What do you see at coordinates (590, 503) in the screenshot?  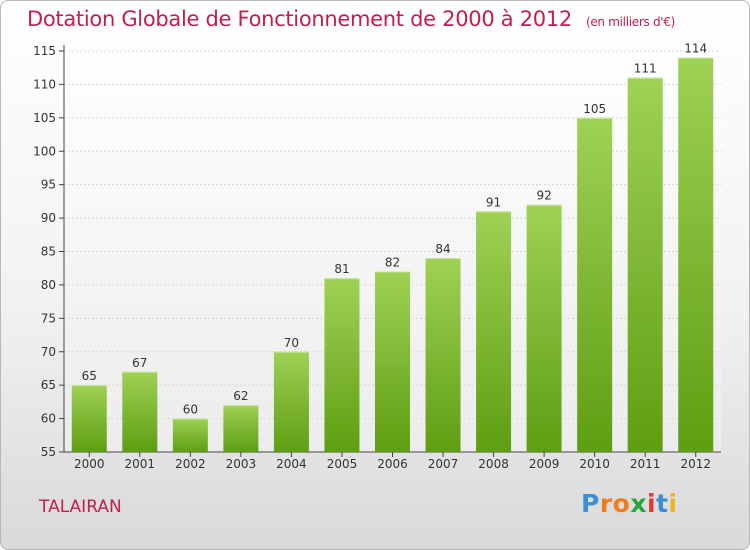 I see `logo-letter: P` at bounding box center [590, 503].